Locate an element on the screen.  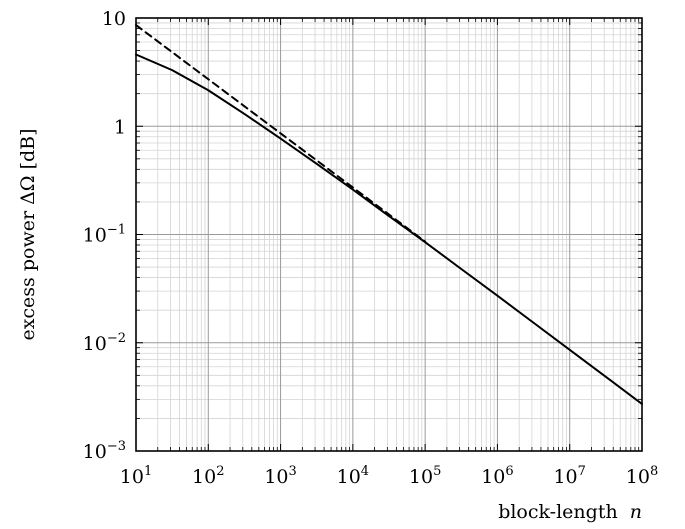
y-tick-label: 10⁻² is located at coordinates (104, 343).